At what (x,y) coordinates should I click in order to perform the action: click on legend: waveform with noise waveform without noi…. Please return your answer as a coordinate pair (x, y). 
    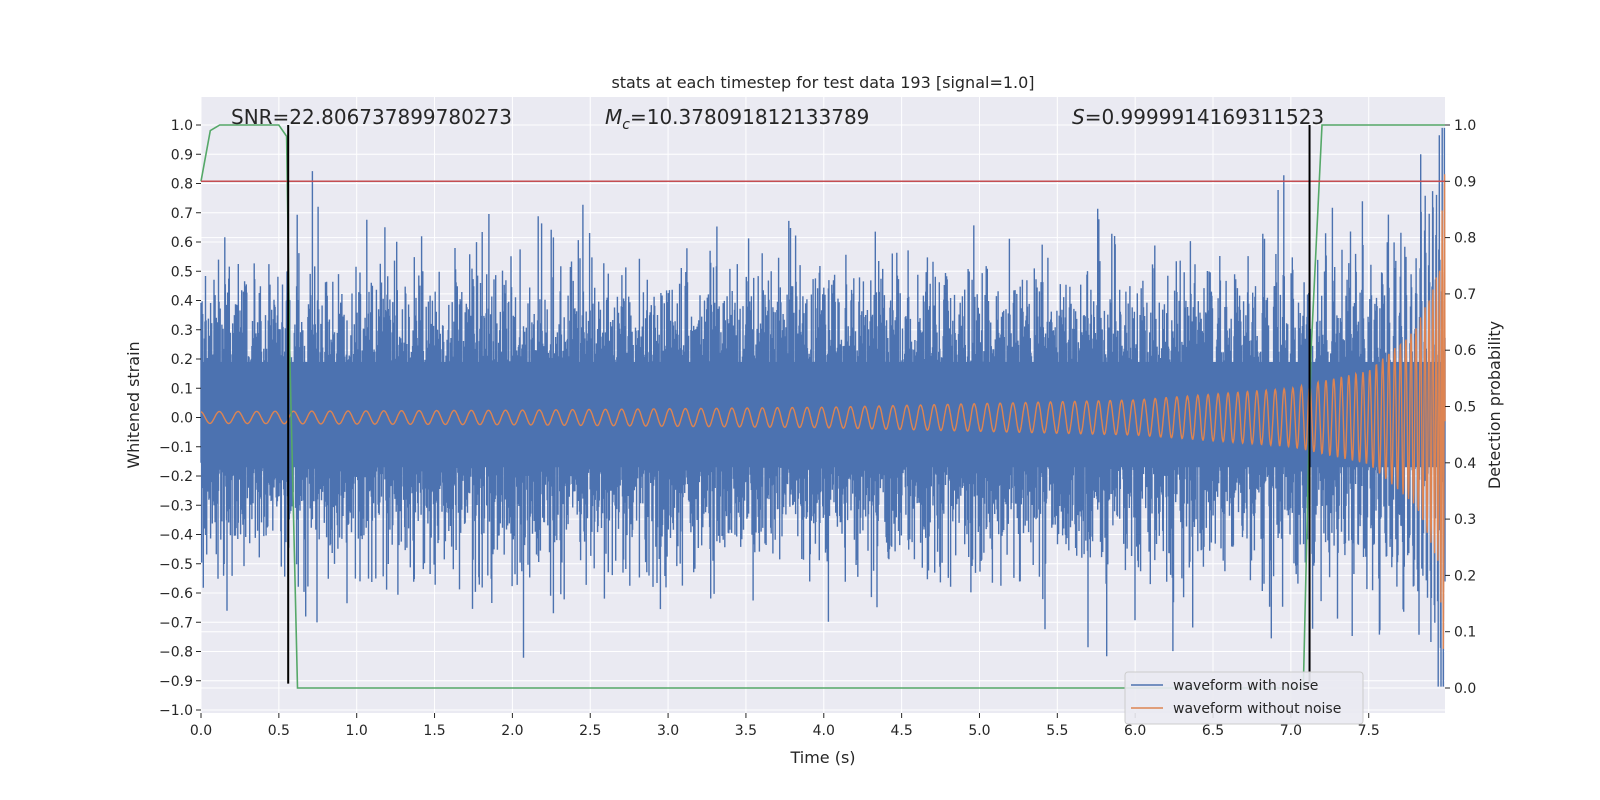
    Looking at the image, I should click on (1244, 698).